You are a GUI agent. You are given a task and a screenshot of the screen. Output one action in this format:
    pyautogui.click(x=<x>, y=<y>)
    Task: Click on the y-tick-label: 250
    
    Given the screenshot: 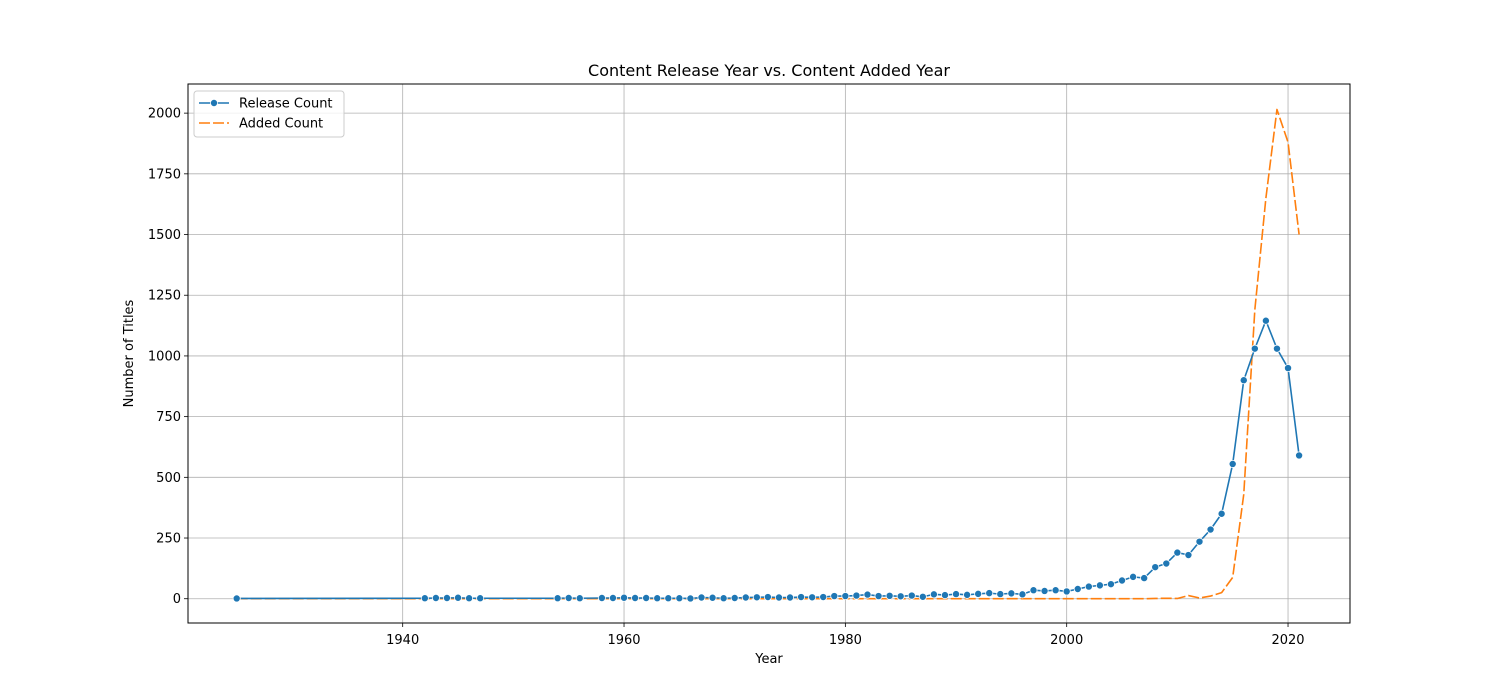 What is the action you would take?
    pyautogui.click(x=168, y=539)
    